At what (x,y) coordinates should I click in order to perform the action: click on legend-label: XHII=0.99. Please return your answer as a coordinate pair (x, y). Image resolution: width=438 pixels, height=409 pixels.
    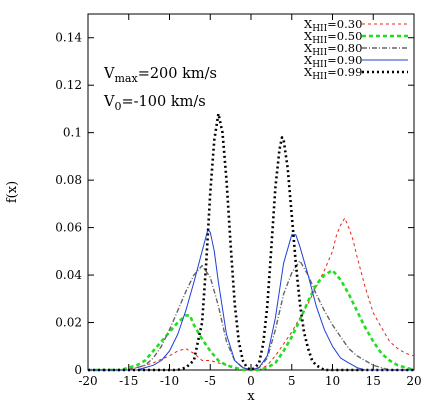
    Looking at the image, I should click on (333, 73).